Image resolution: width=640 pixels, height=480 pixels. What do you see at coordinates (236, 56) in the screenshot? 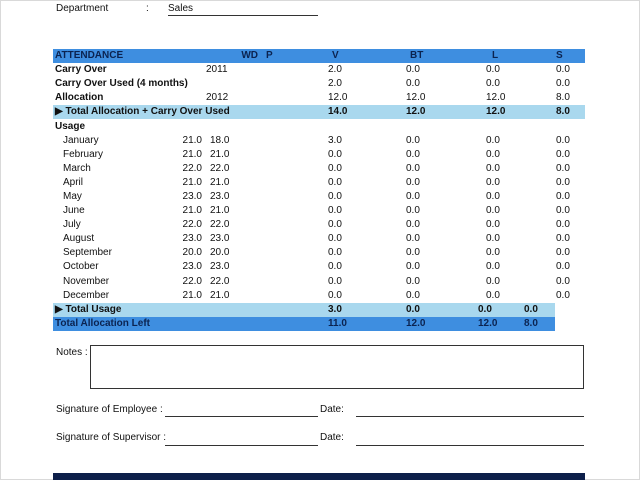
I see `header-wd: WD` at bounding box center [236, 56].